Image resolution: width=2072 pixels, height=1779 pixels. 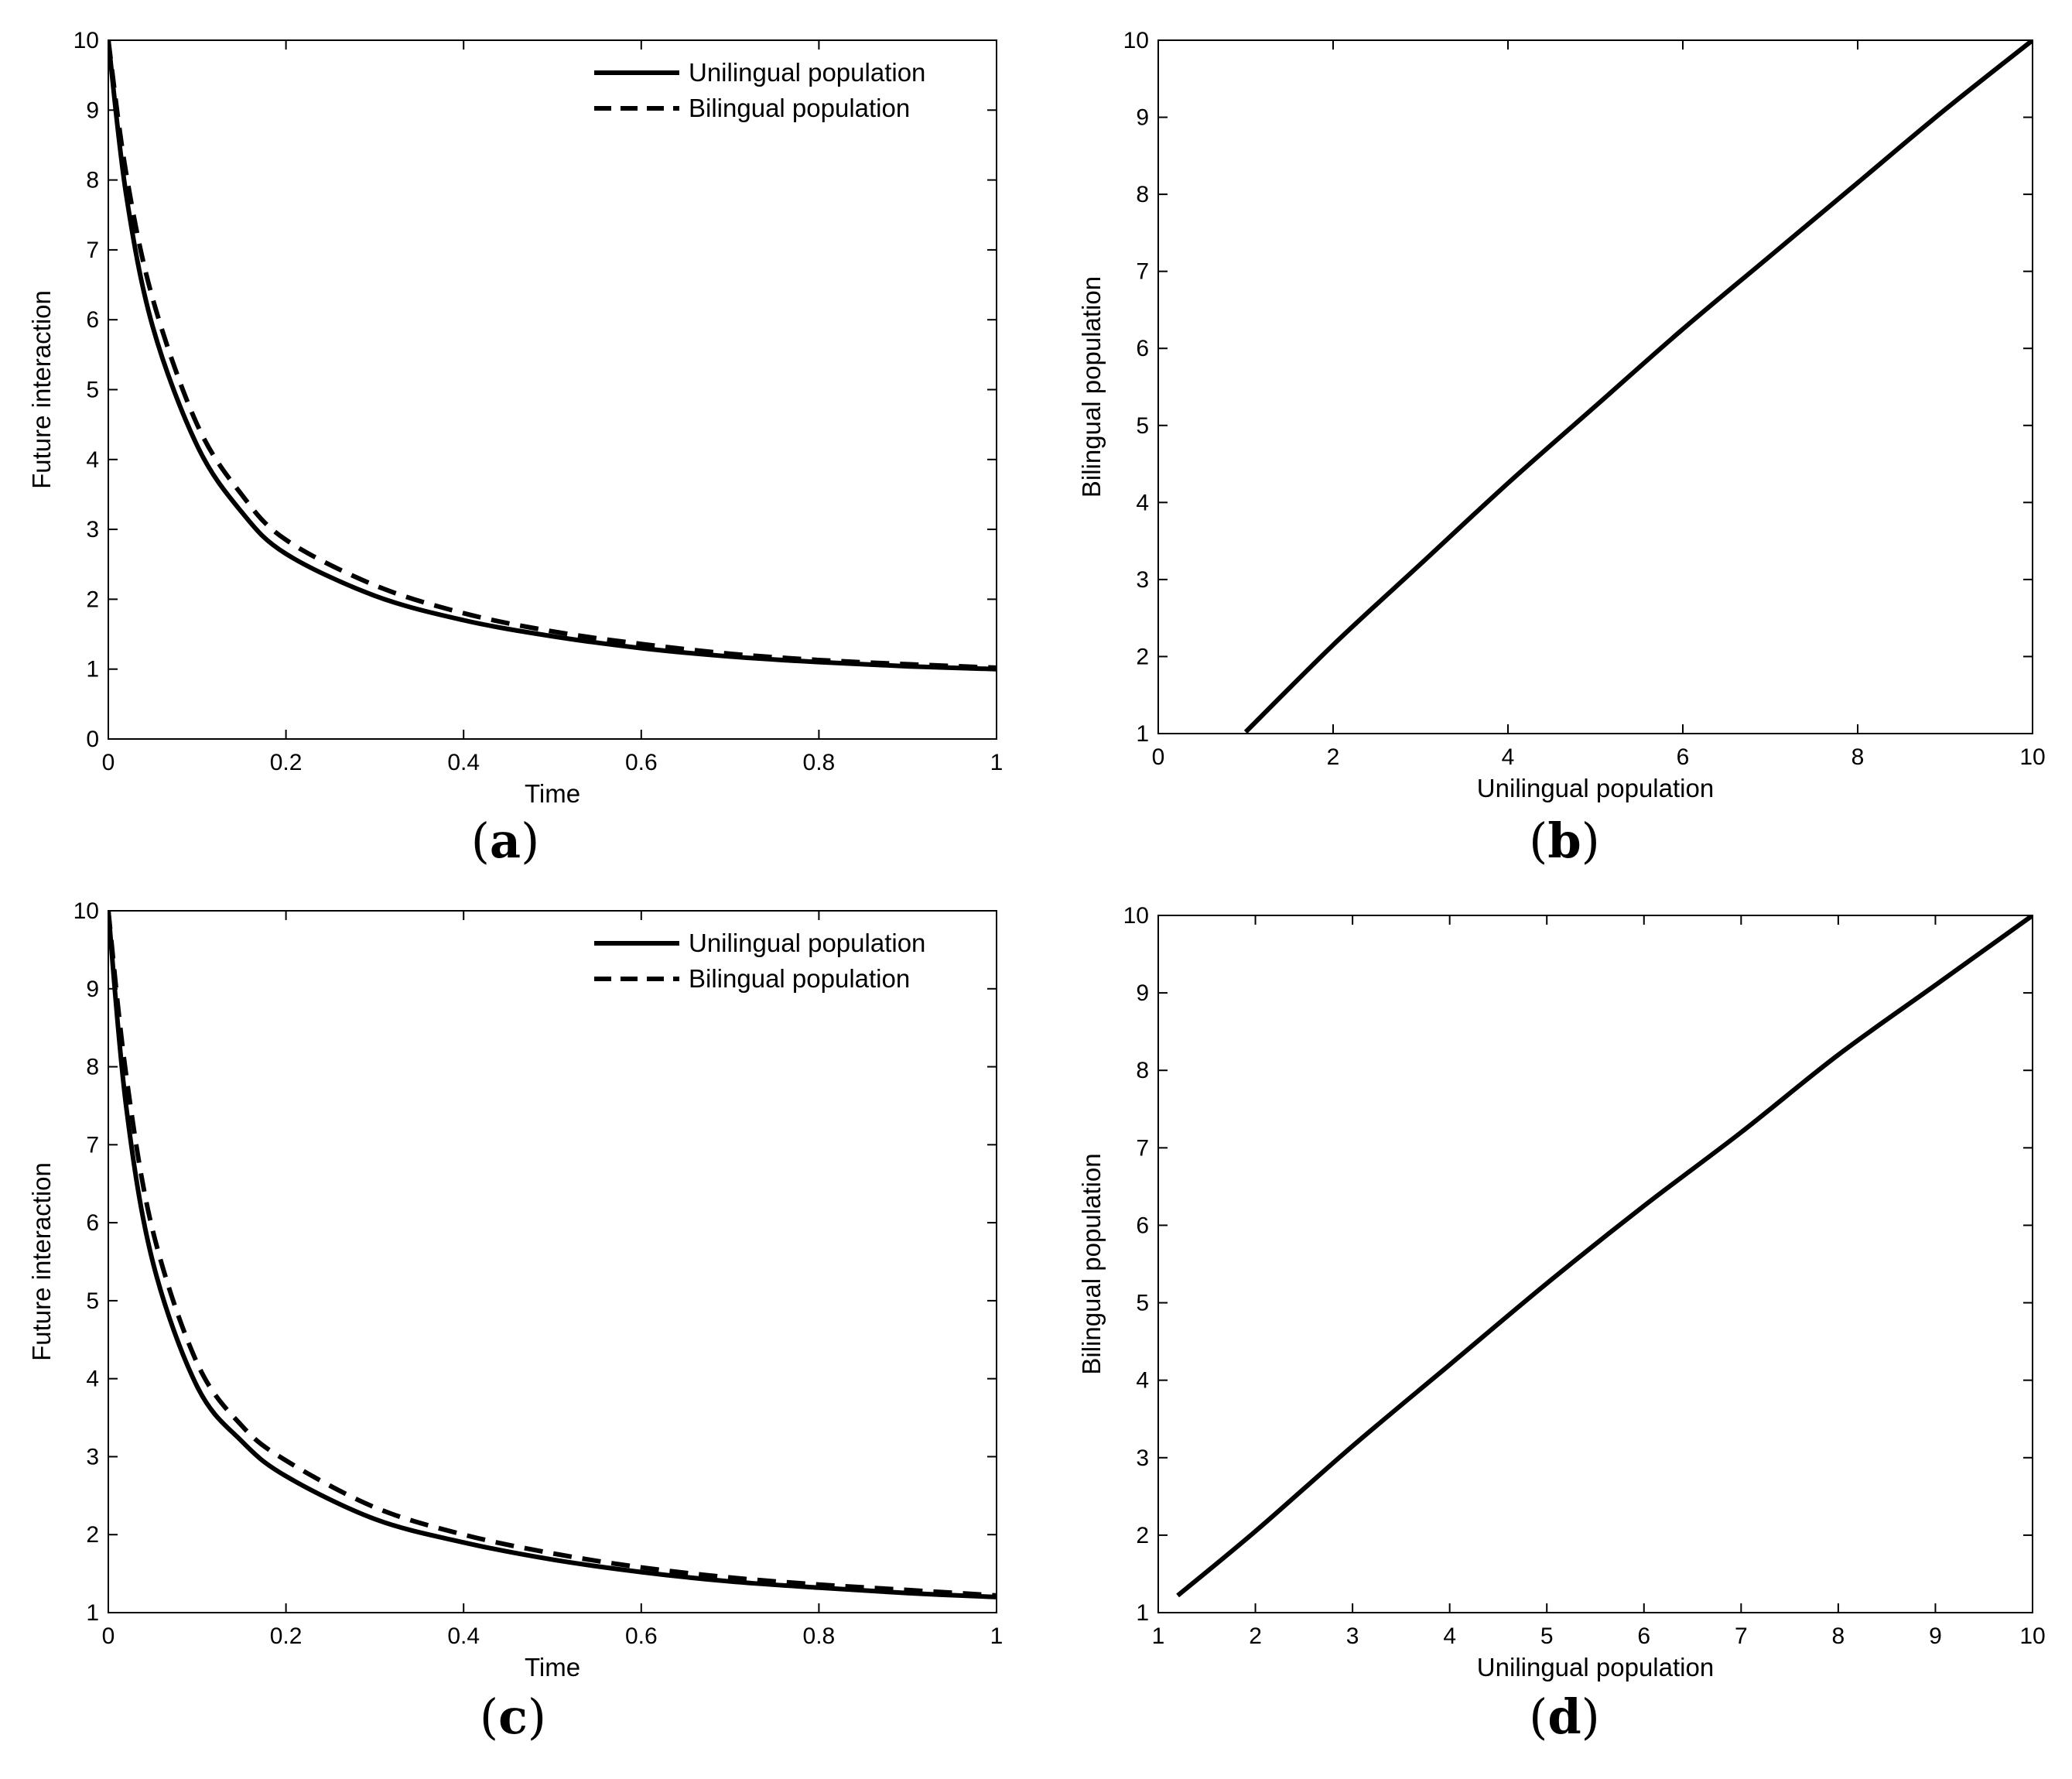 I want to click on x-tick-label: 7, so click(x=1742, y=1636).